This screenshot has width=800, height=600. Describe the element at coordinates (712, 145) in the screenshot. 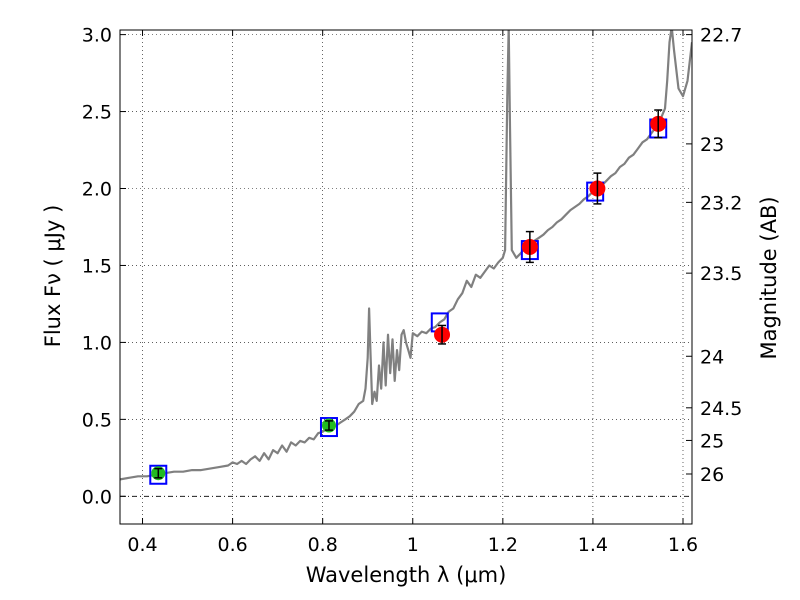

I see `right-tick-label: 23` at that location.